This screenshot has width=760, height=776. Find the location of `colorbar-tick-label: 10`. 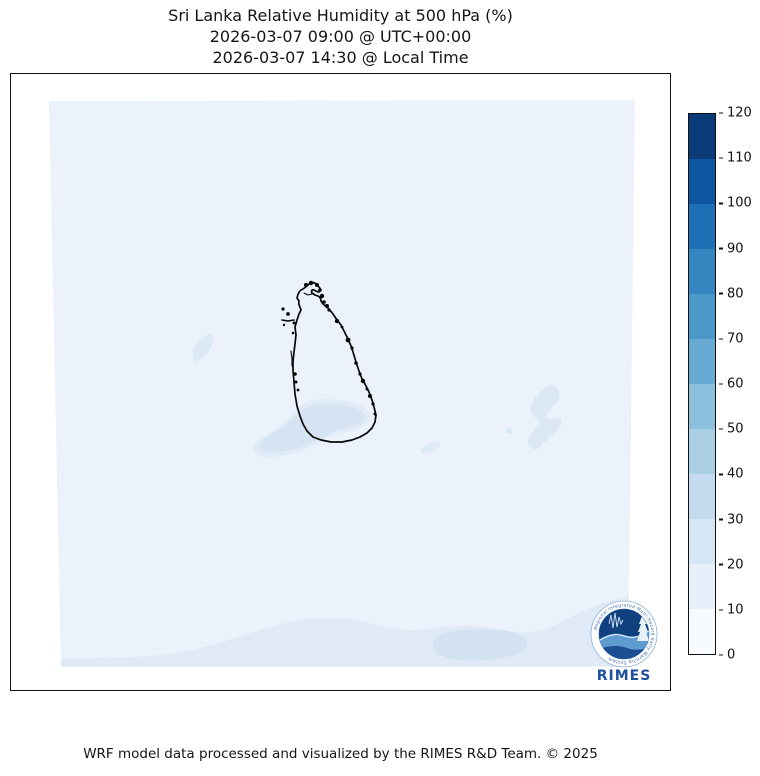

colorbar-tick-label: 10 is located at coordinates (735, 610).